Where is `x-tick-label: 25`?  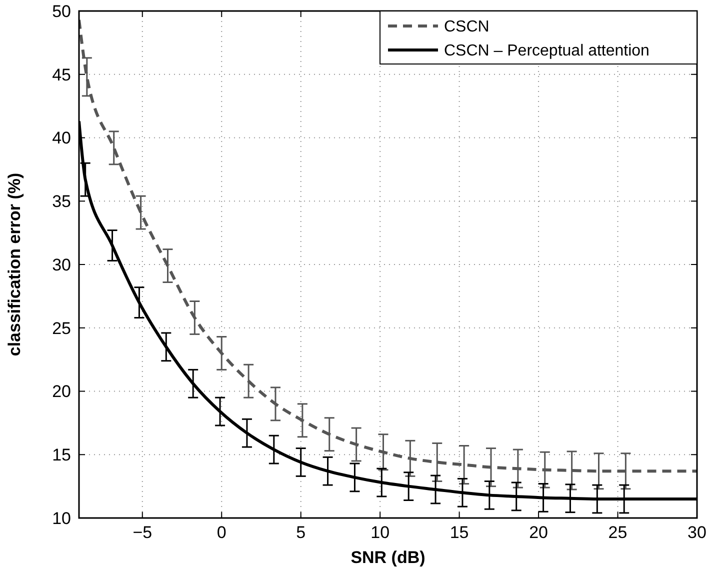 x-tick-label: 25 is located at coordinates (618, 532).